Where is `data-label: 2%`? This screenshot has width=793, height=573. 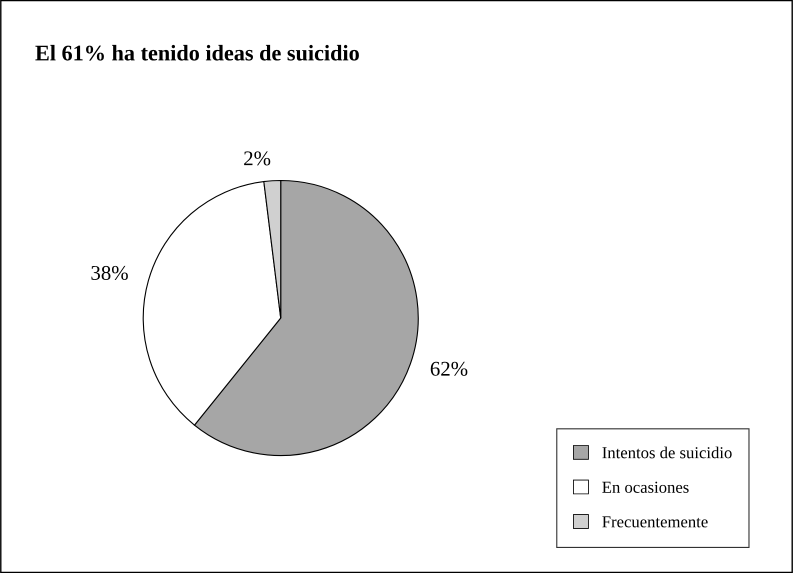 data-label: 2% is located at coordinates (257, 158).